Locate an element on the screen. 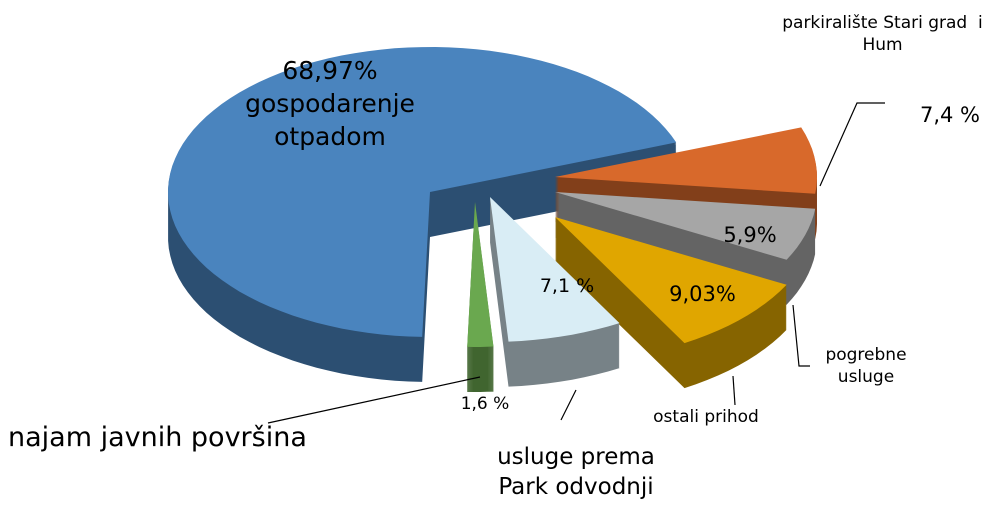  category-label: gospodarenje otpadom is located at coordinates (334, 120).